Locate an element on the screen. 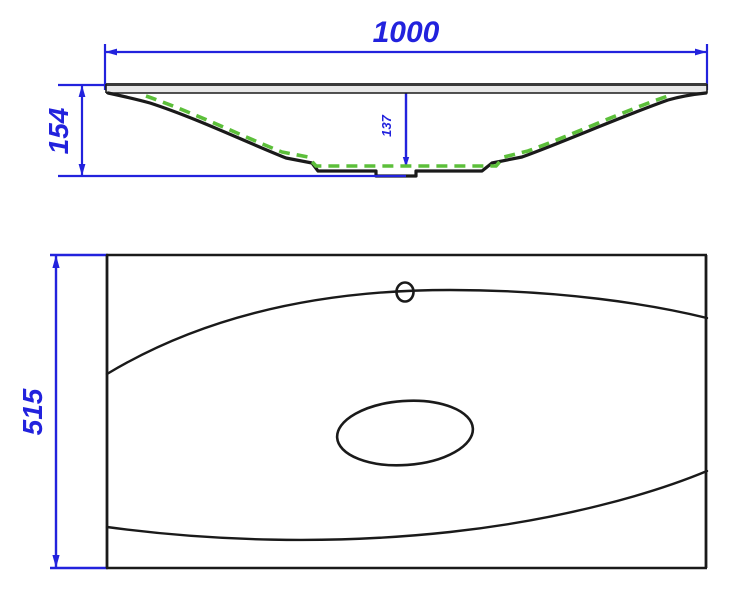  dimension-depth-515: 515 is located at coordinates (62, 411).